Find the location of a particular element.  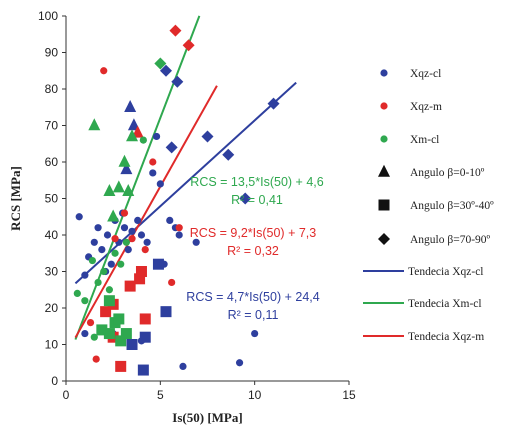

legend-label: Xm-cl is located at coordinates (424, 140).